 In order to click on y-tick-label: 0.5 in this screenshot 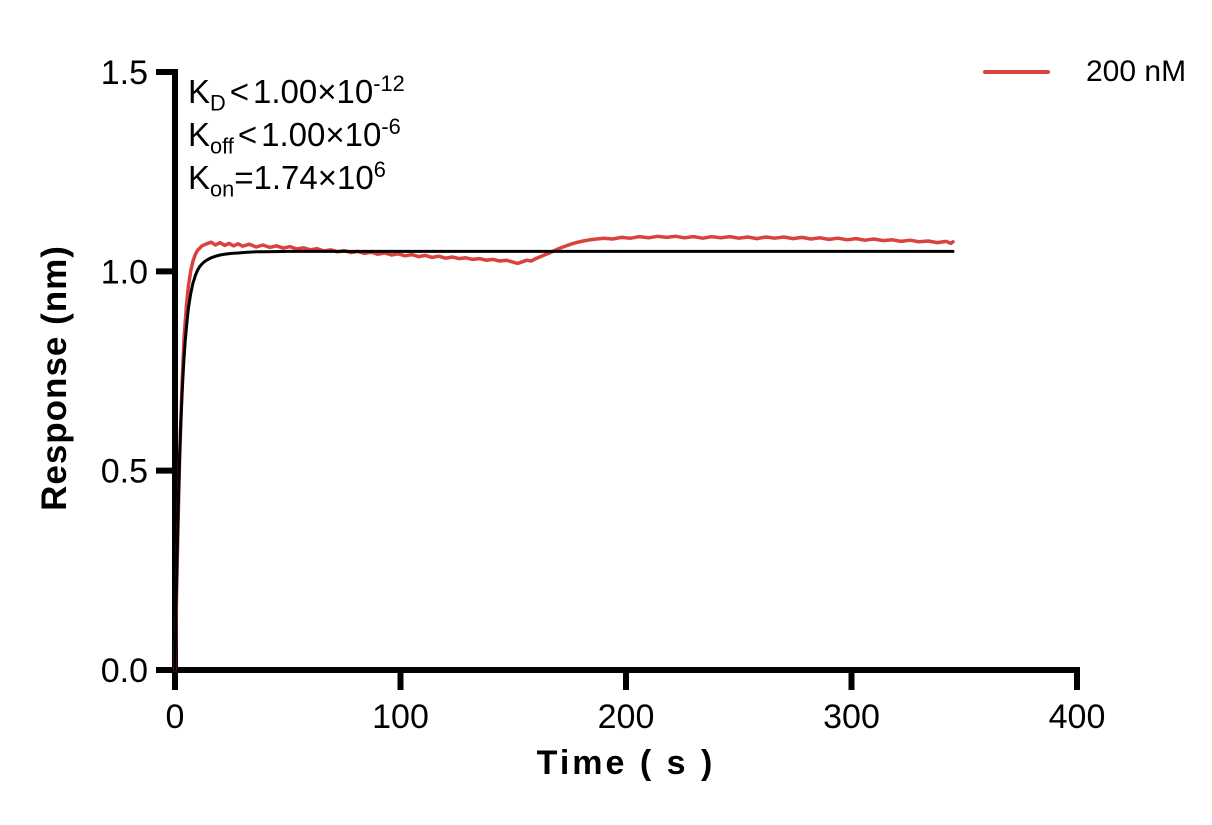, I will do `click(124, 472)`.